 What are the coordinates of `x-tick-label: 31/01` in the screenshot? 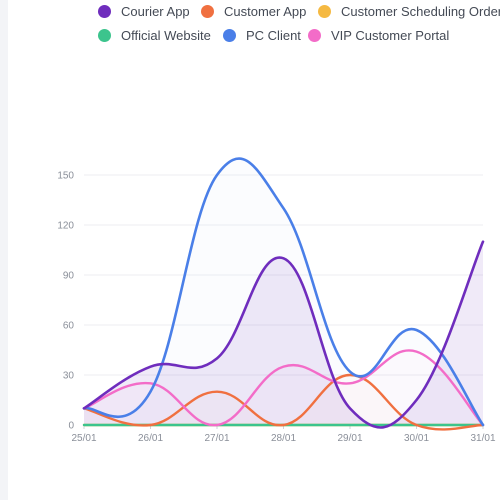 It's located at (482, 438).